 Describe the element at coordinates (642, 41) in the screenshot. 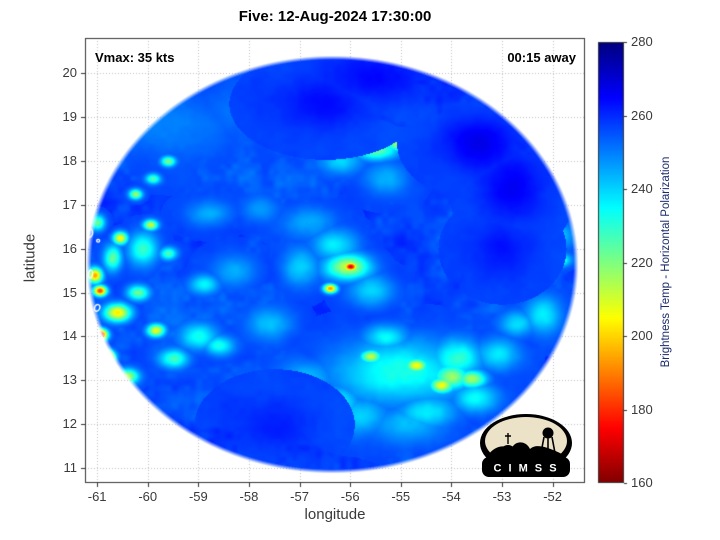

I see `colorbar-tick-label: 280` at that location.